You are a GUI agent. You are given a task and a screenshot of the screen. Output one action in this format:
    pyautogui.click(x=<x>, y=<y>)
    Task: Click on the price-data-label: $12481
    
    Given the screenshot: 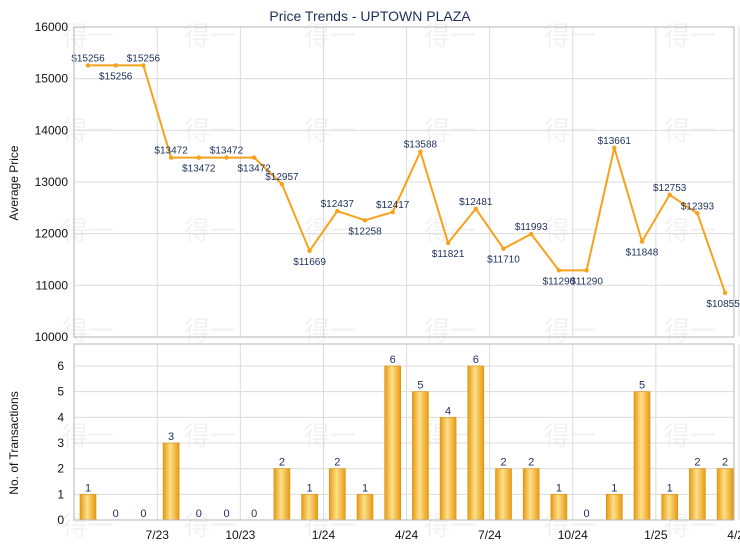 What is the action you would take?
    pyautogui.click(x=476, y=202)
    